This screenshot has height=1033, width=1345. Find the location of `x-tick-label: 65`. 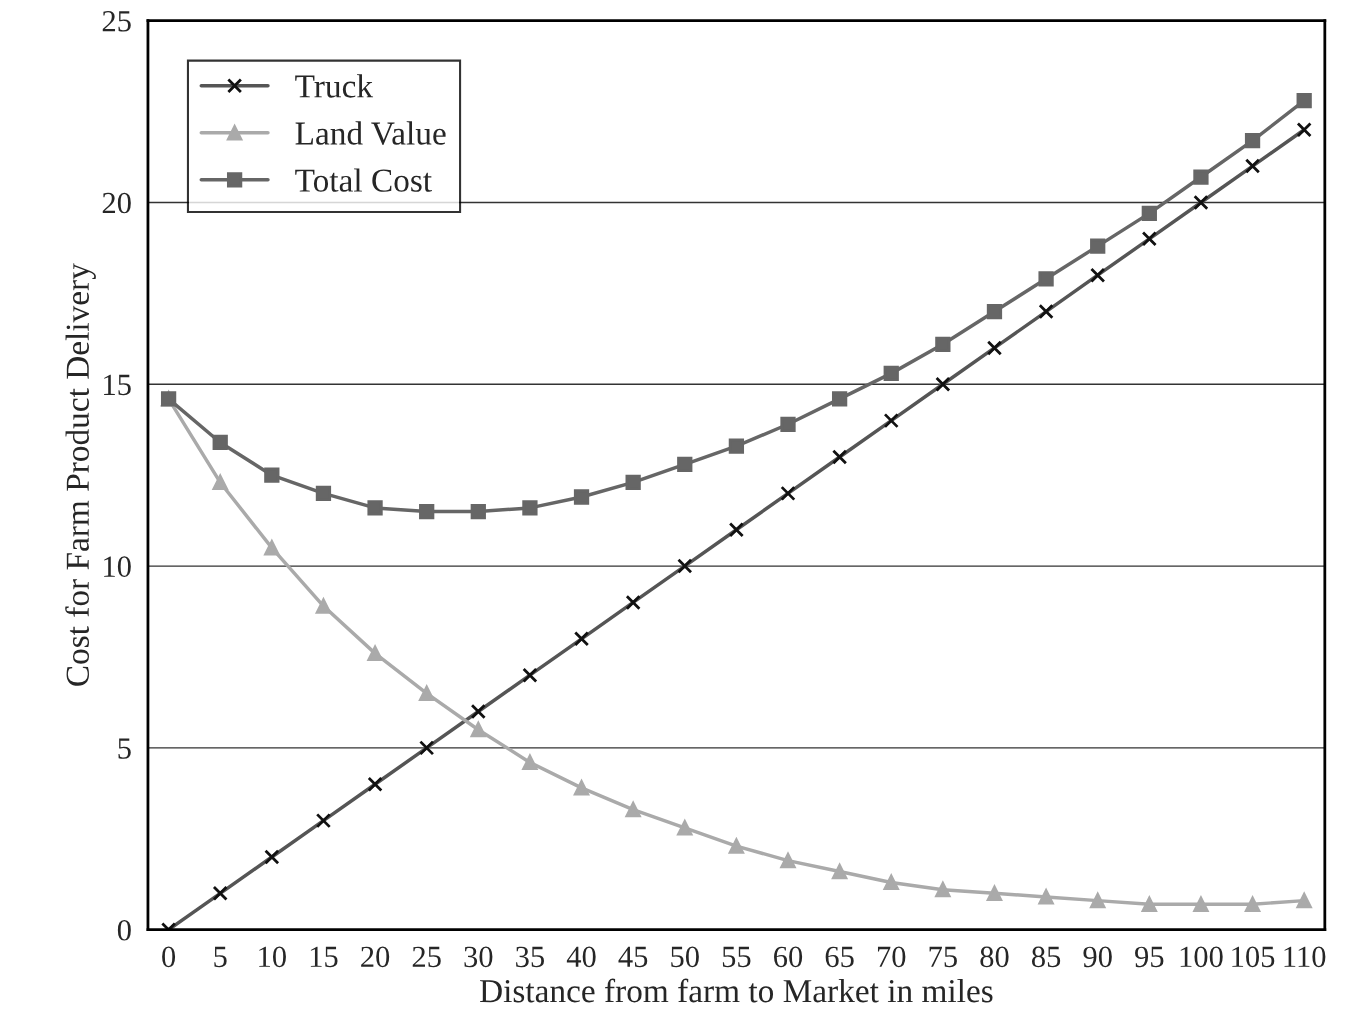

x-tick-label: 65 is located at coordinates (839, 957).